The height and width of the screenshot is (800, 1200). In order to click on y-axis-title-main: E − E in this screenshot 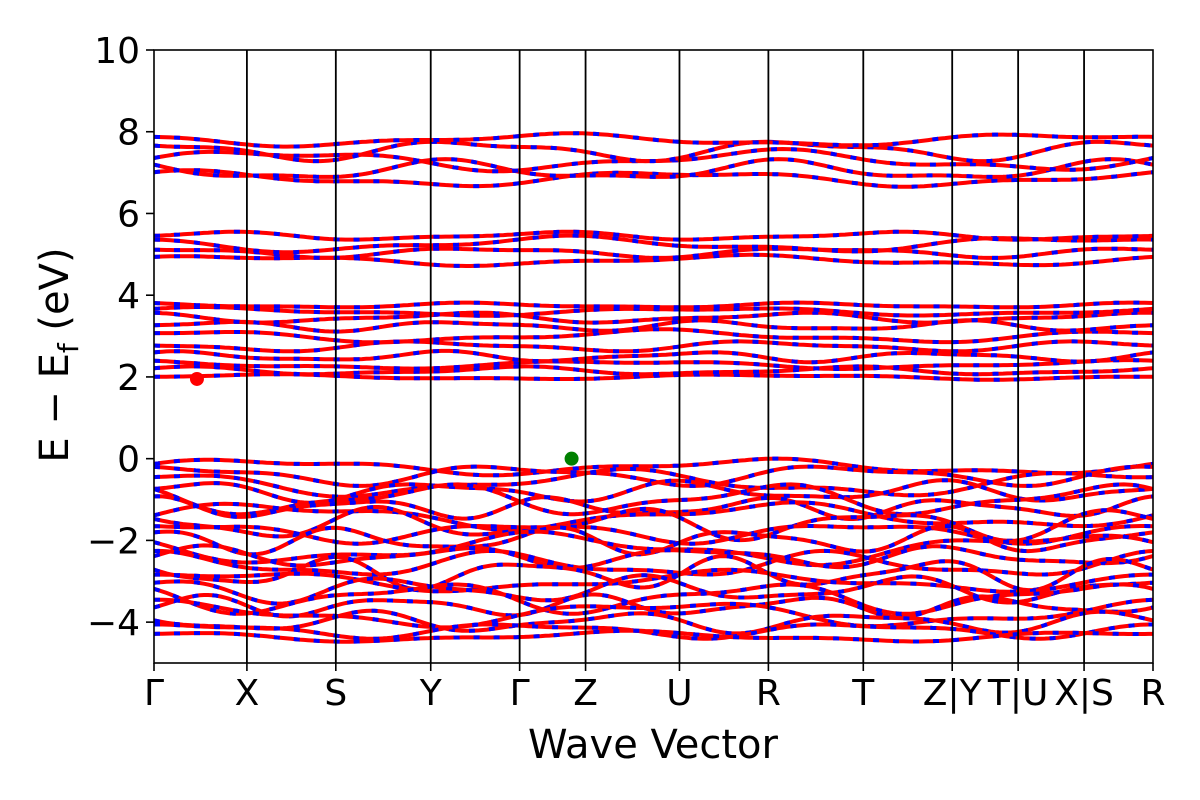, I will do `click(55, 408)`.